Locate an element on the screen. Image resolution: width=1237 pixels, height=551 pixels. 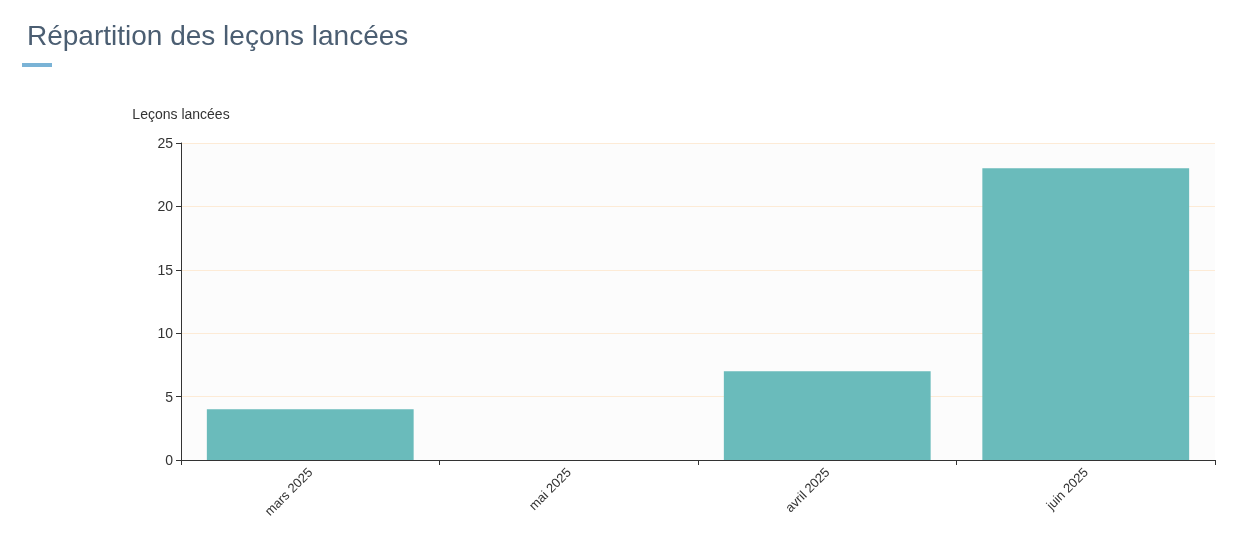
chart-title: Répartition des leçons lancées is located at coordinates (218, 35).